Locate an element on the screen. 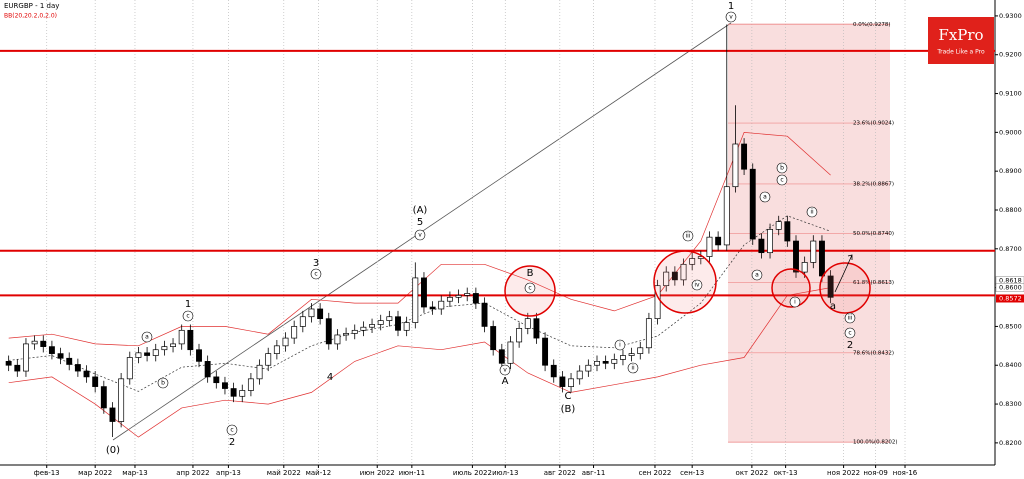  x-tick-label: июль 2022 is located at coordinates (472, 473).